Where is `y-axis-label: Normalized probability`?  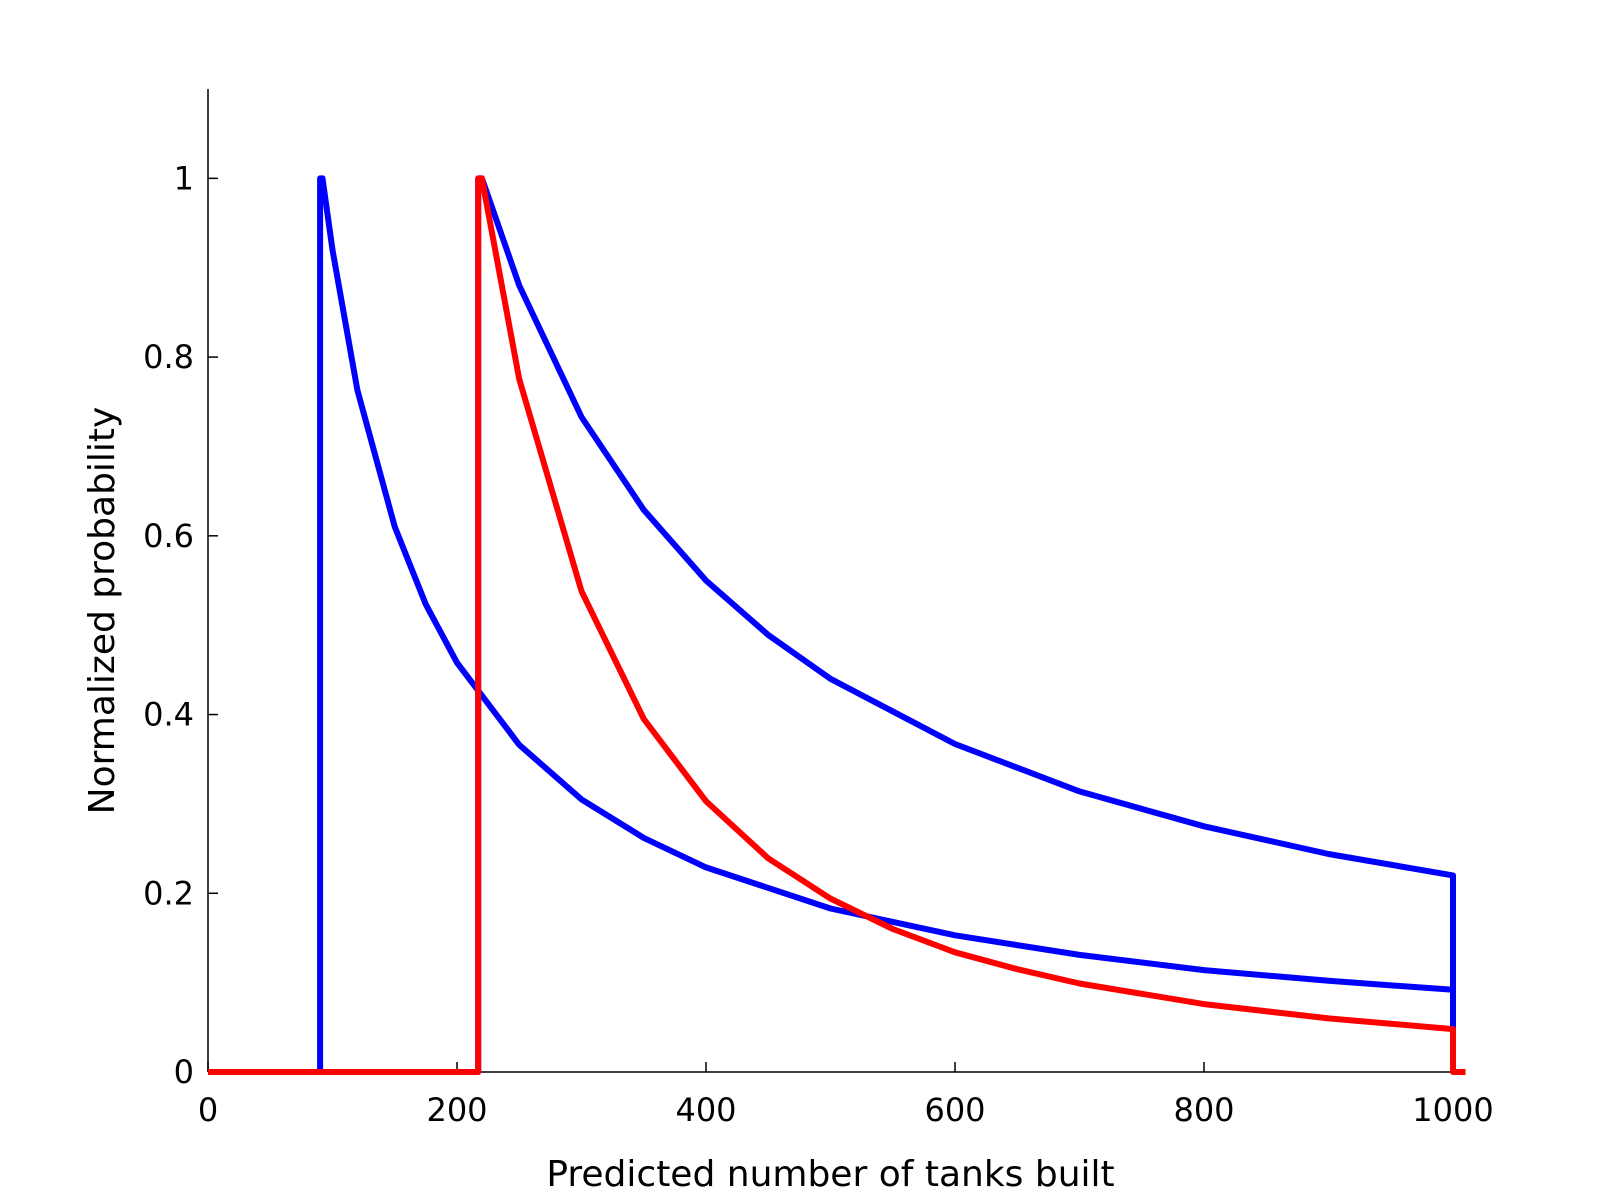
y-axis-label: Normalized probability is located at coordinates (102, 611).